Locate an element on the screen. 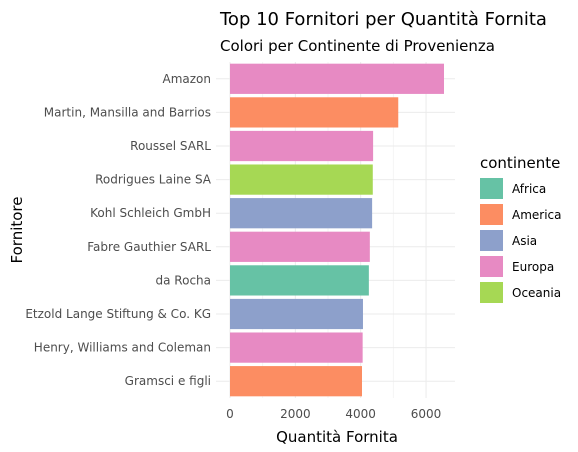  legend-label: Oceania is located at coordinates (536, 293).